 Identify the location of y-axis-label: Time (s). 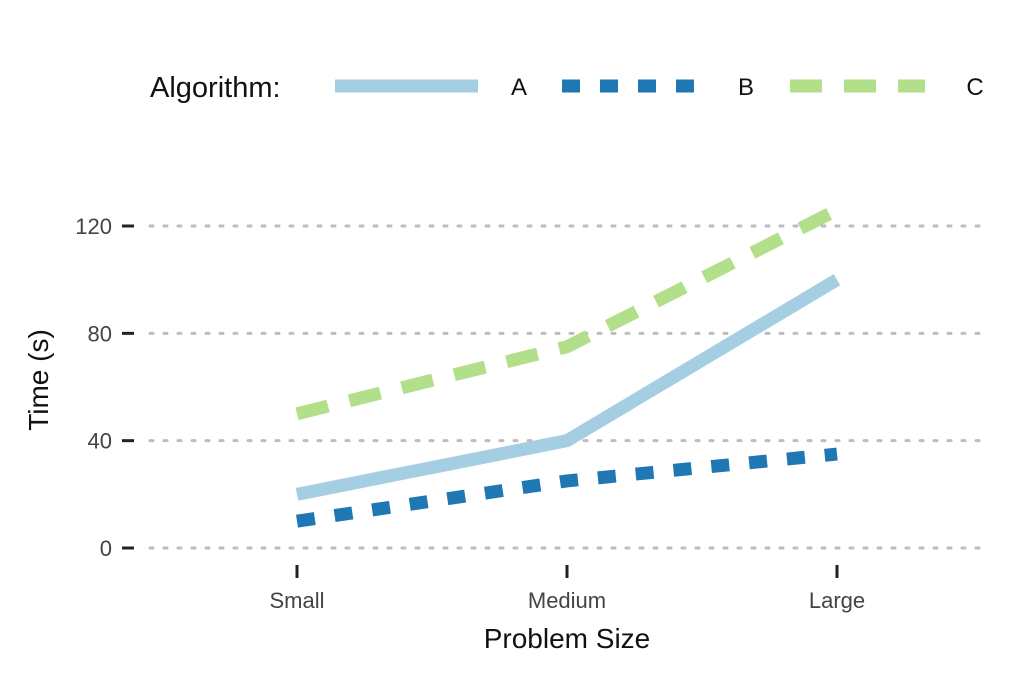
(38, 380).